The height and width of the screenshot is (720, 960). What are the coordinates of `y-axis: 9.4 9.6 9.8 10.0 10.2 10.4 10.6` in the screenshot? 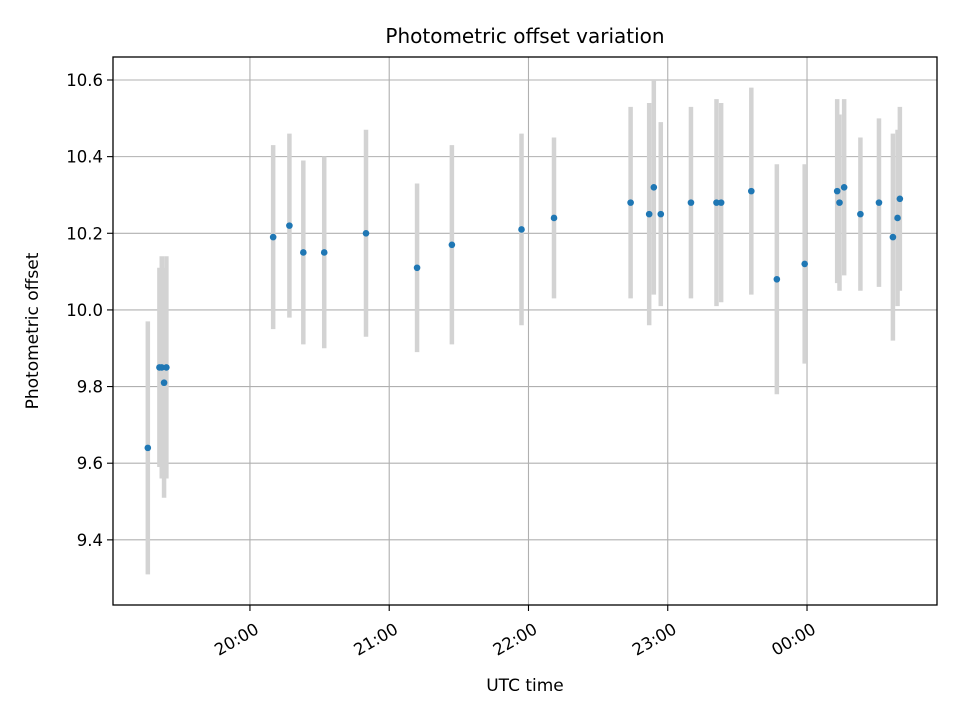 It's located at (89, 310).